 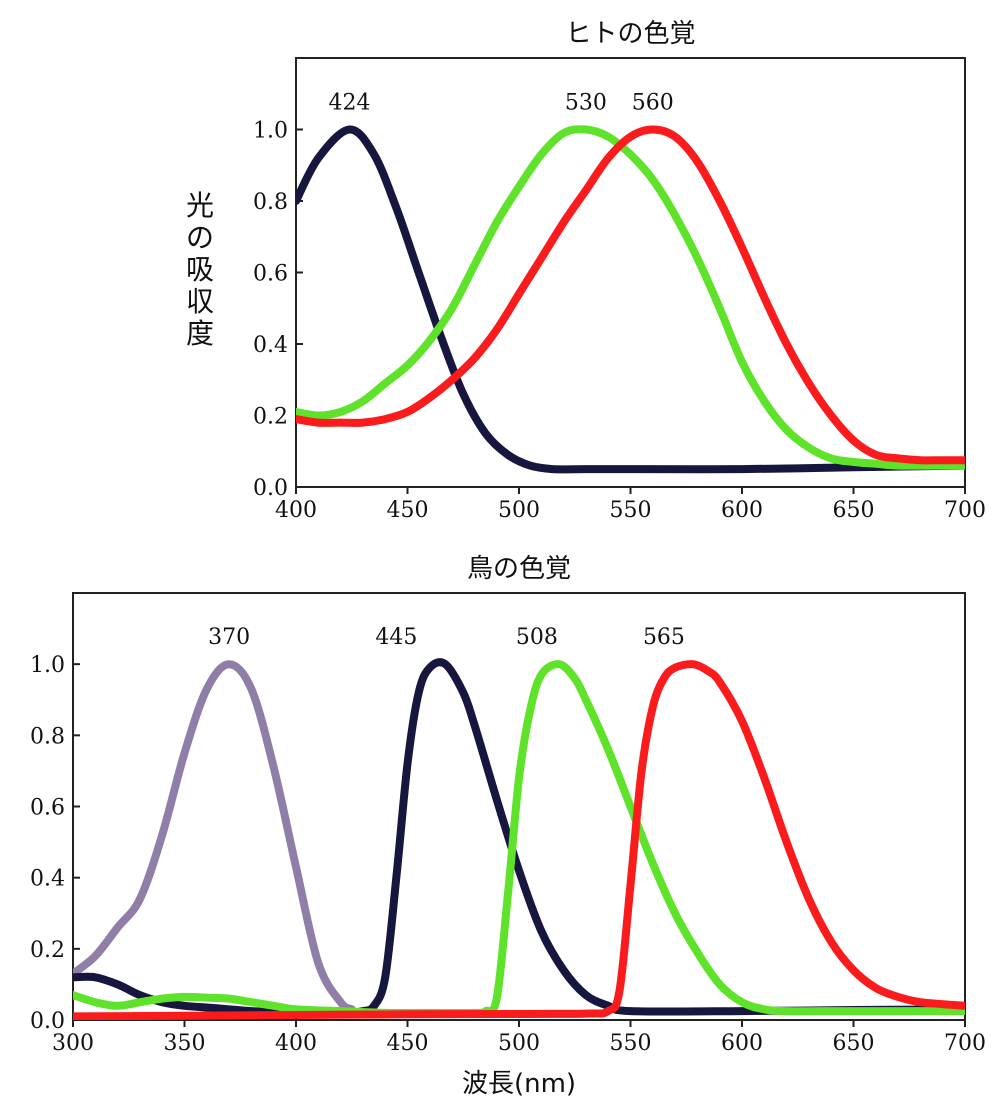 I want to click on y-axis-label: 光の吸収度, so click(x=200, y=269).